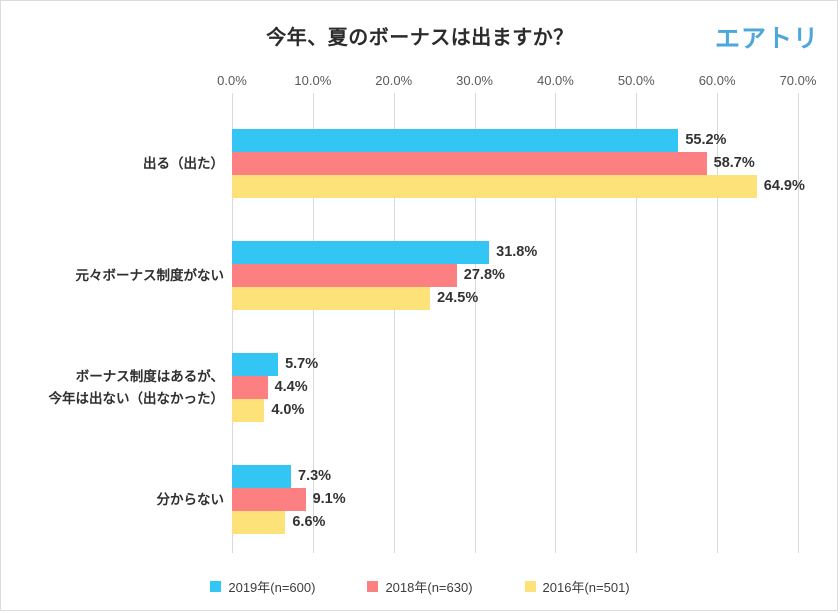 This screenshot has width=840, height=613. Describe the element at coordinates (394, 80) in the screenshot. I see `x-axis-tick-label: 20.0%` at that location.